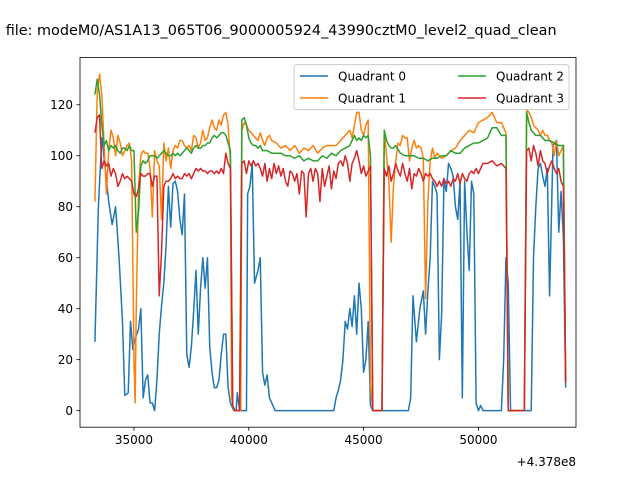 The width and height of the screenshot is (640, 480). Describe the element at coordinates (363, 440) in the screenshot. I see `x-tick-label: 45000` at that location.